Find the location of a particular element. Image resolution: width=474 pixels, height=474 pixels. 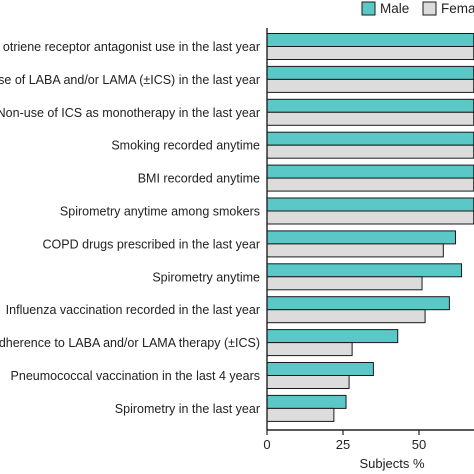

category-label: Smoking recorded anytime is located at coordinates (185, 146).